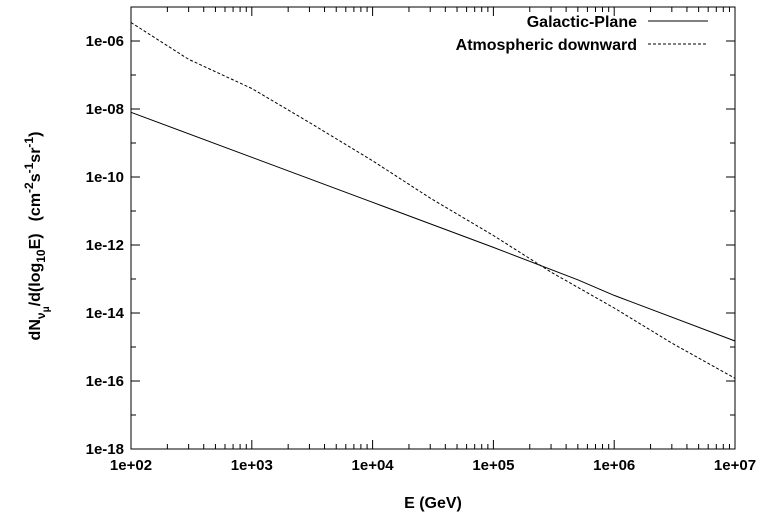  Describe the element at coordinates (41, 315) in the screenshot. I see `y-title-nu-subscript: ν` at that location.